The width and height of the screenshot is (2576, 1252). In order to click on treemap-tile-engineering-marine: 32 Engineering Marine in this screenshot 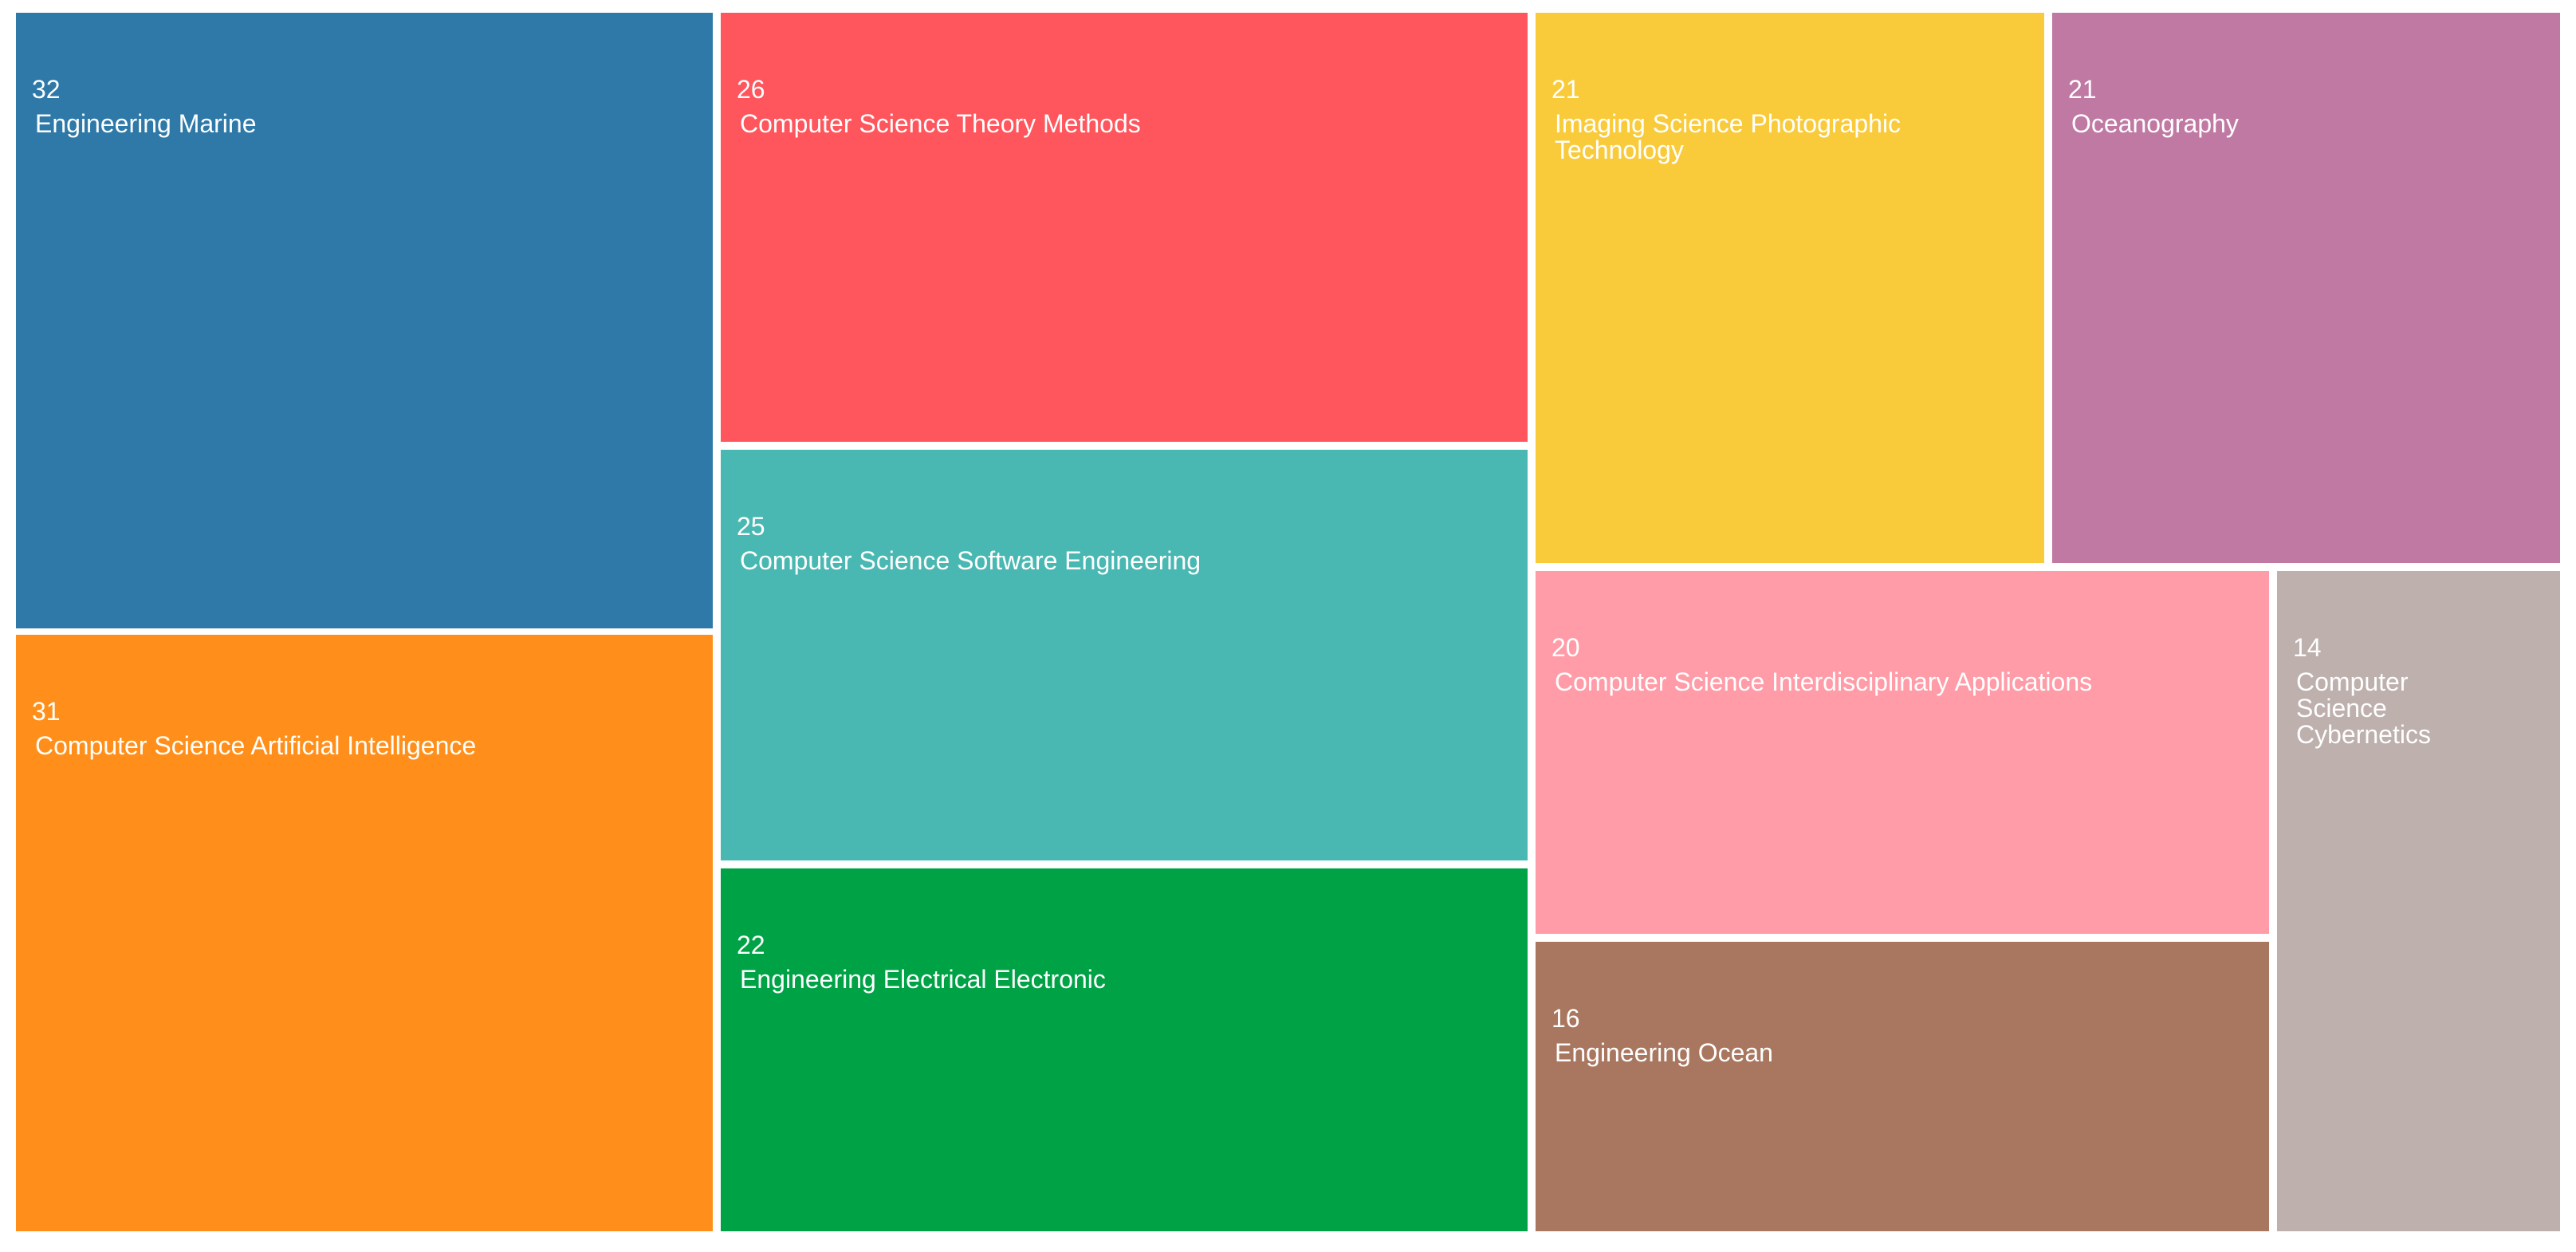, I will do `click(365, 320)`.